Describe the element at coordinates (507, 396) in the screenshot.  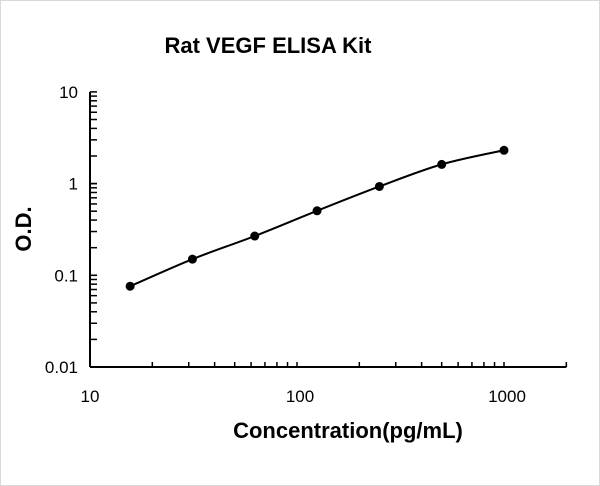
I see `x-tick-label: 1000` at that location.